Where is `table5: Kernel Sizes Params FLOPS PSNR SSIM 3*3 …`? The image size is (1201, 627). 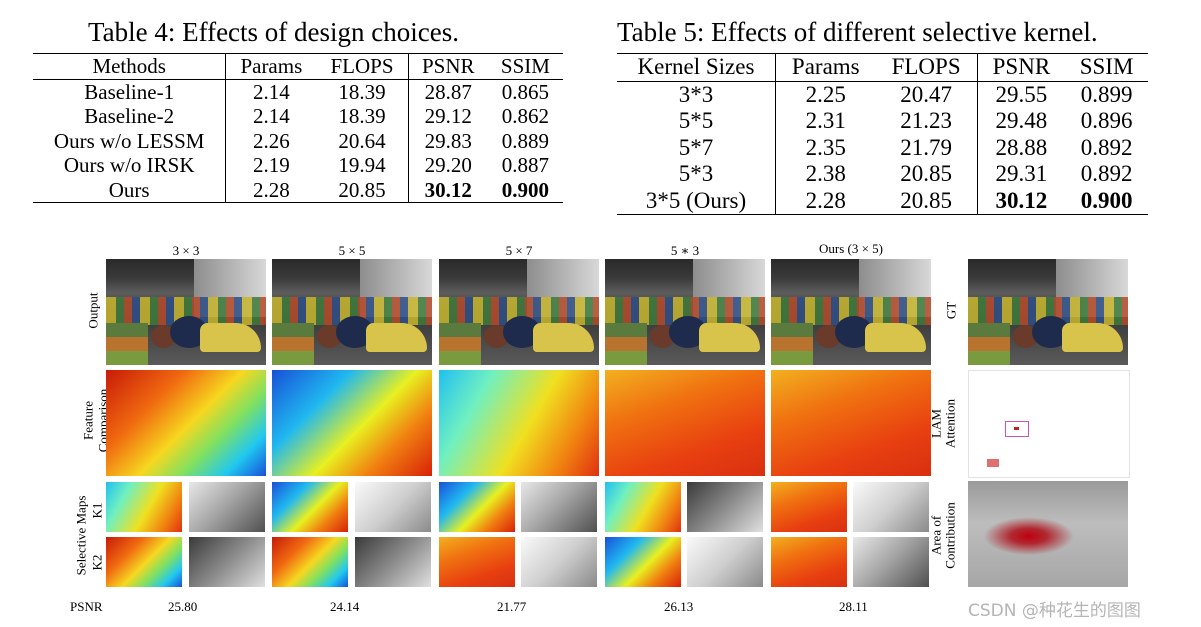 table5: Kernel Sizes Params FLOPS PSNR SSIM 3*3 … is located at coordinates (882, 134).